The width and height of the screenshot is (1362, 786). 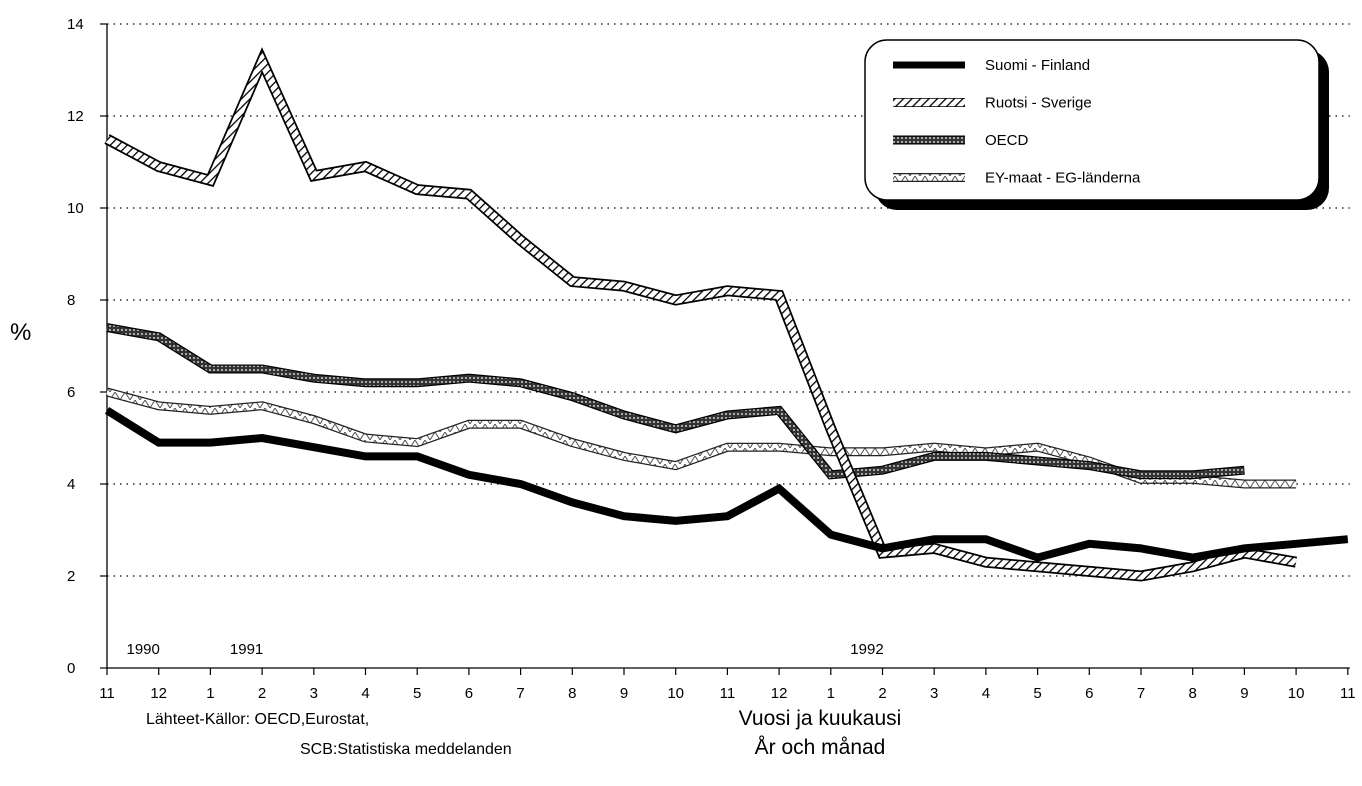 What do you see at coordinates (258, 719) in the screenshot?
I see `source-line-1: Lähteet-Källor: OECD,Eurostat,` at bounding box center [258, 719].